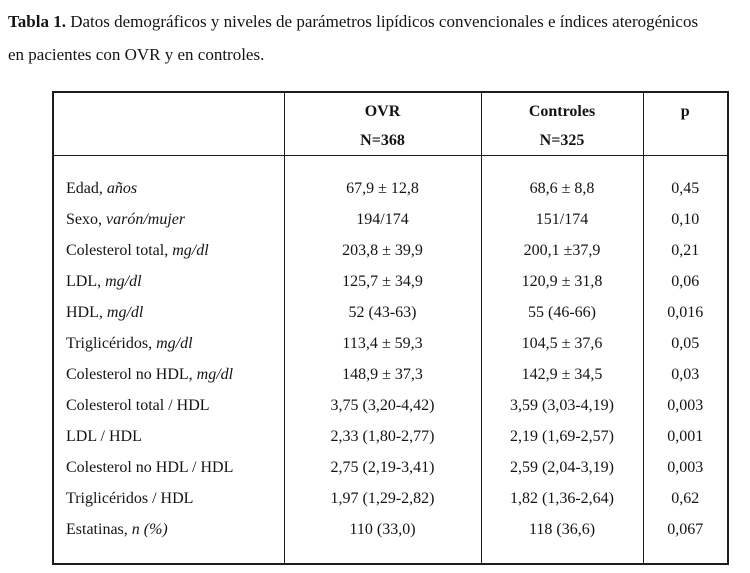 Image resolution: width=750 pixels, height=573 pixels. I want to click on controles-value: 2,59 (2,04-3,19), so click(561, 467).